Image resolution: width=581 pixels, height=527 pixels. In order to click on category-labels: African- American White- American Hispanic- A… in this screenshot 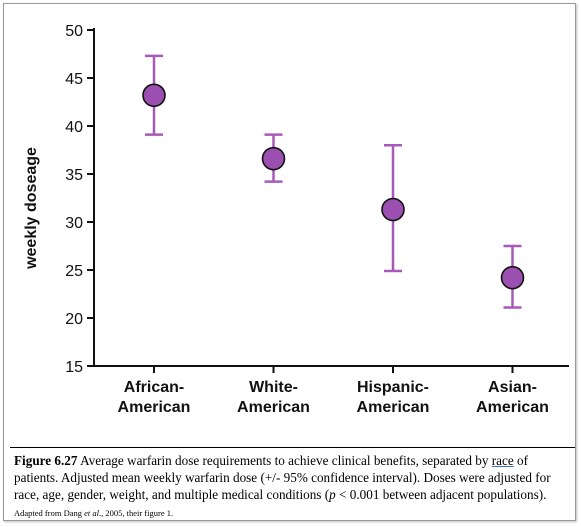, I will do `click(333, 391)`.